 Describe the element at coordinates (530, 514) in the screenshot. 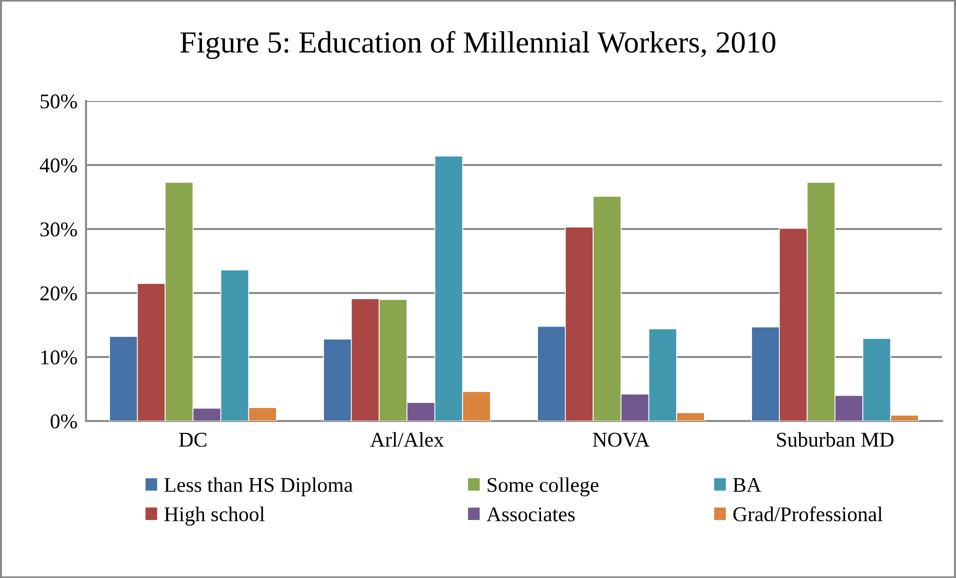

I see `legend-label: Associates` at that location.